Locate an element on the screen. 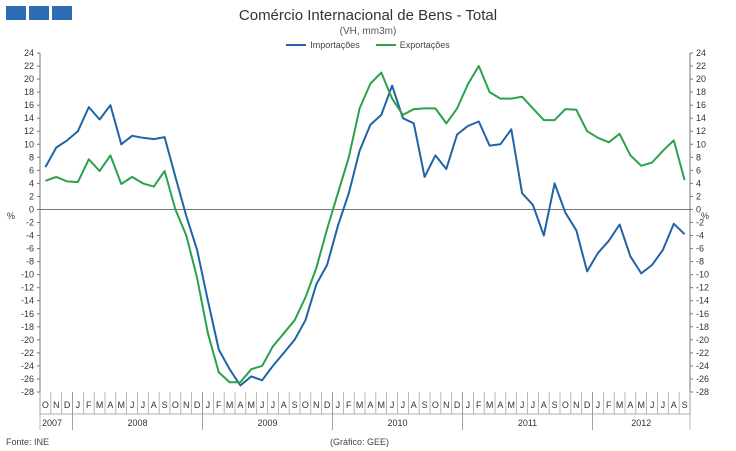 The height and width of the screenshot is (451, 736). legend-label-exports: Exportações is located at coordinates (424, 45).